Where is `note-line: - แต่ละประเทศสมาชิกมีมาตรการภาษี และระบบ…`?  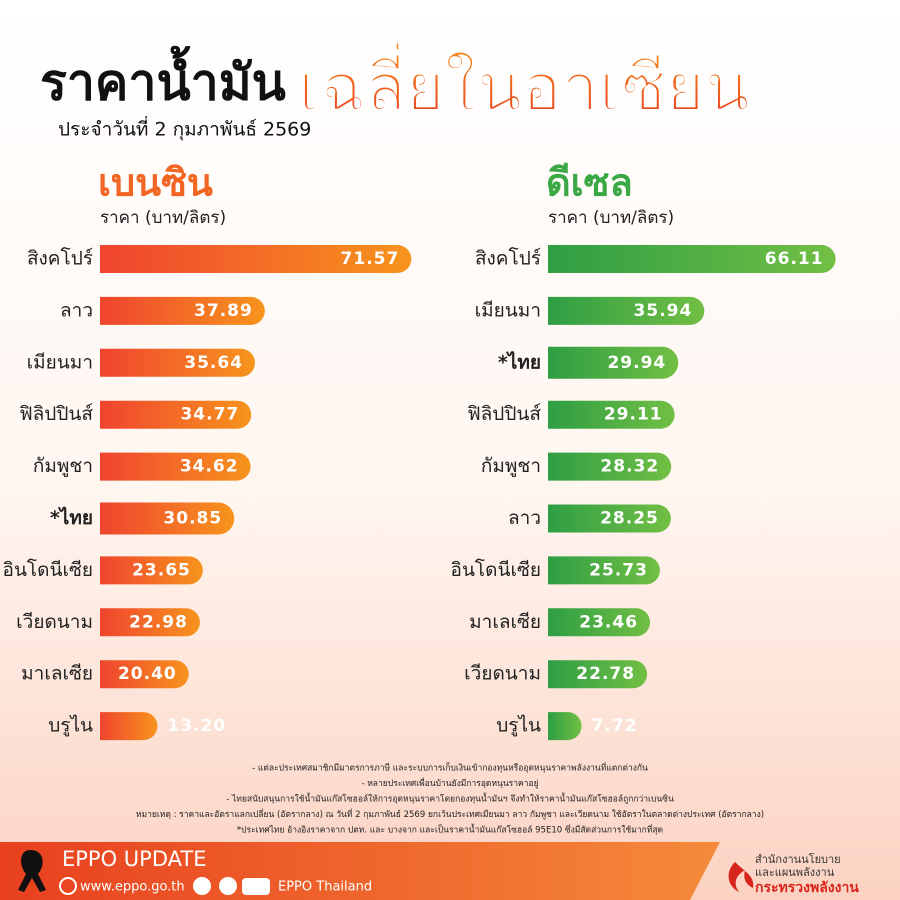
note-line: - แต่ละประเทศสมาชิกมีมาตรการภาษี และระบบ… is located at coordinates (450, 768).